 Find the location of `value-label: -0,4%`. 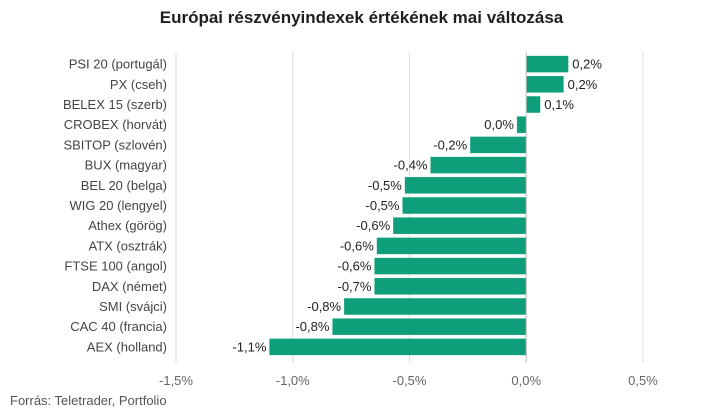

value-label: -0,4% is located at coordinates (411, 165).